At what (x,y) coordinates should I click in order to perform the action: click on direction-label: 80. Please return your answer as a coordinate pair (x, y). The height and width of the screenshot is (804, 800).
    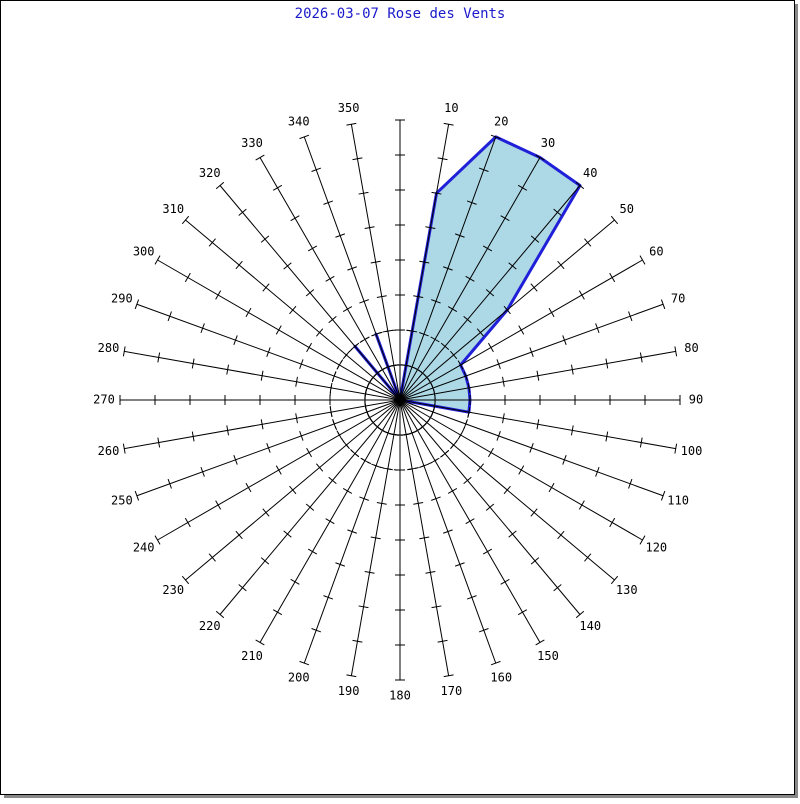
    Looking at the image, I should click on (691, 348).